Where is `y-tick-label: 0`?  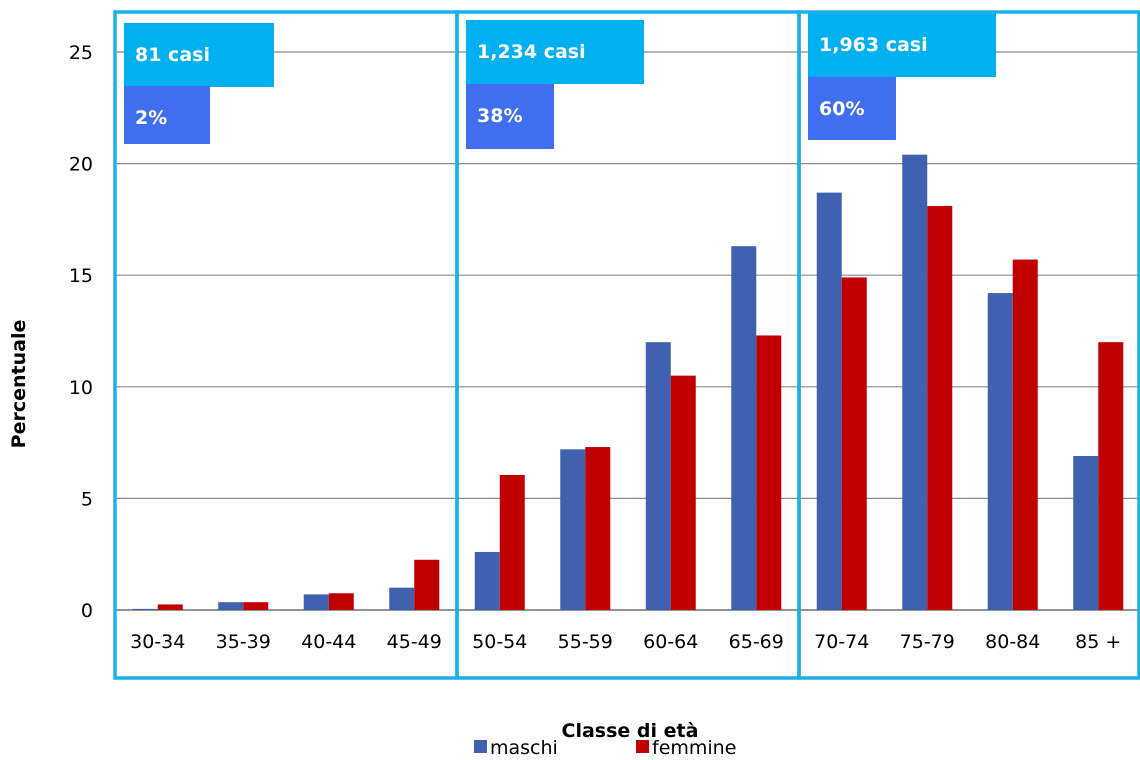 y-tick-label: 0 is located at coordinates (87, 611).